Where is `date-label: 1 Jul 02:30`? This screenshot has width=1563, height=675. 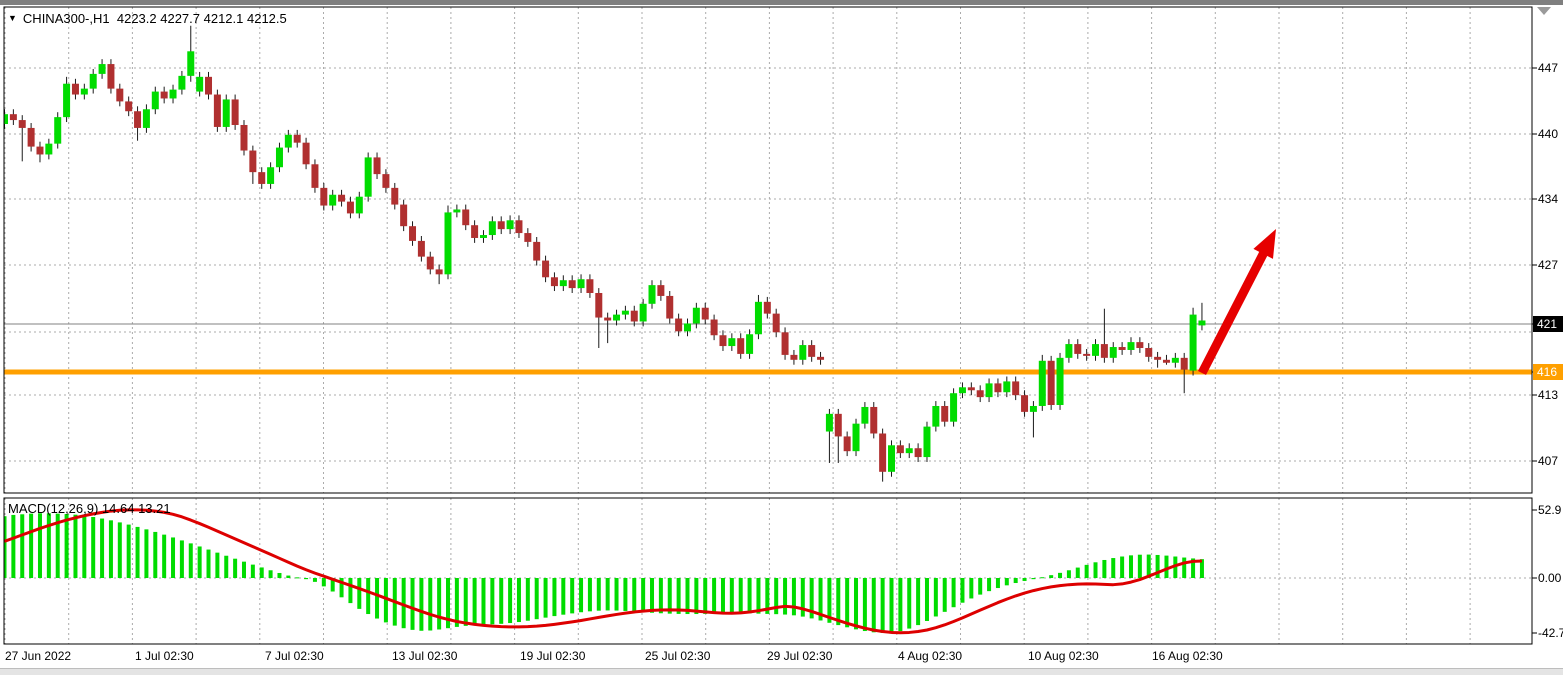 date-label: 1 Jul 02:30 is located at coordinates (164, 656).